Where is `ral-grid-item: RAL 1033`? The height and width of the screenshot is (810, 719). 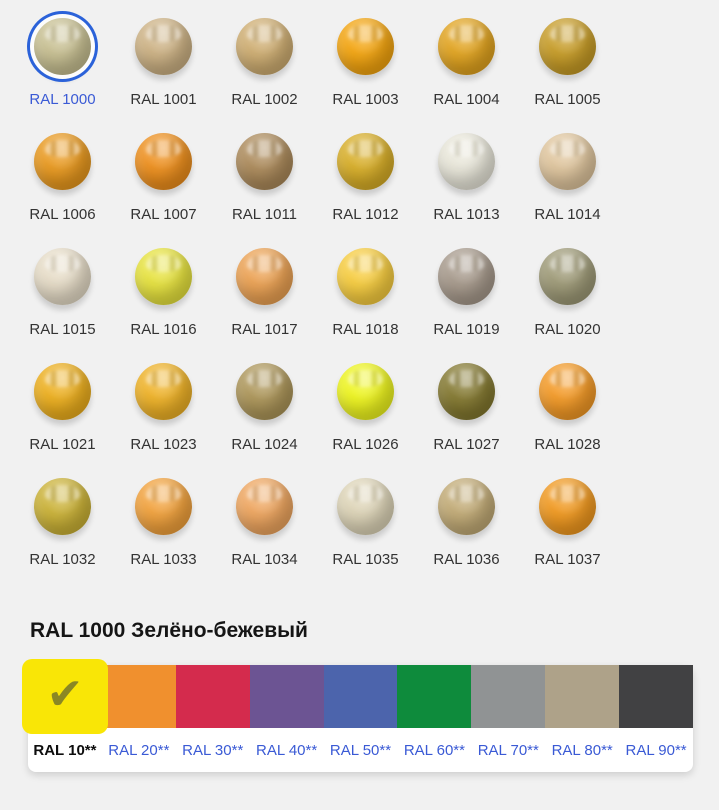 ral-grid-item: RAL 1033 is located at coordinates (163, 531).